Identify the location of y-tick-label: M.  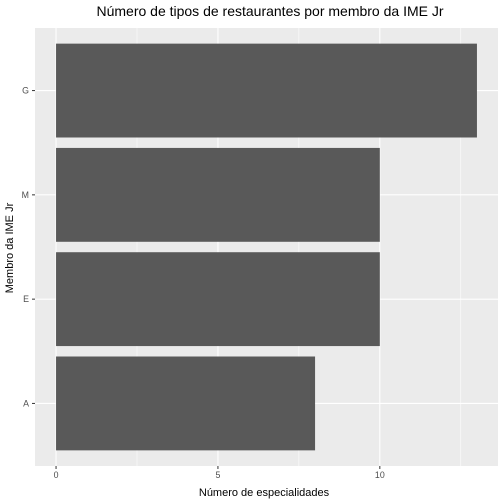
(25, 195).